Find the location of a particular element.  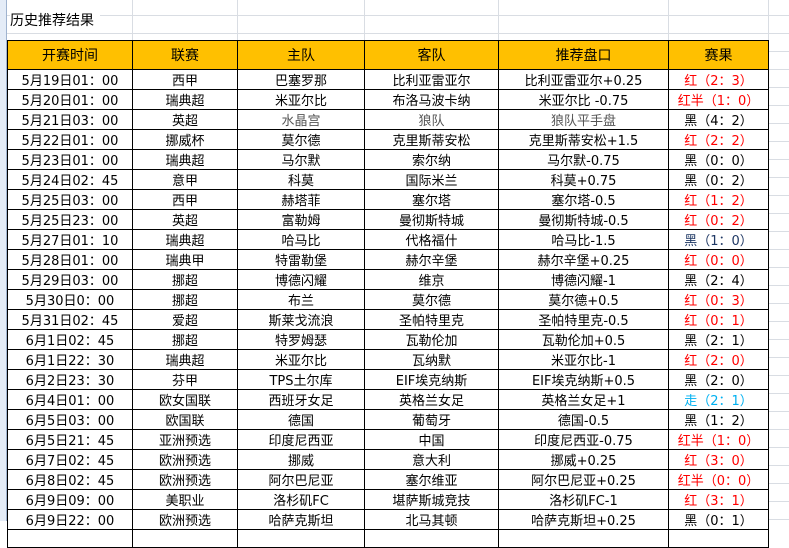

cell-pick: 瓦勒伦加+0.5 is located at coordinates (583, 339).